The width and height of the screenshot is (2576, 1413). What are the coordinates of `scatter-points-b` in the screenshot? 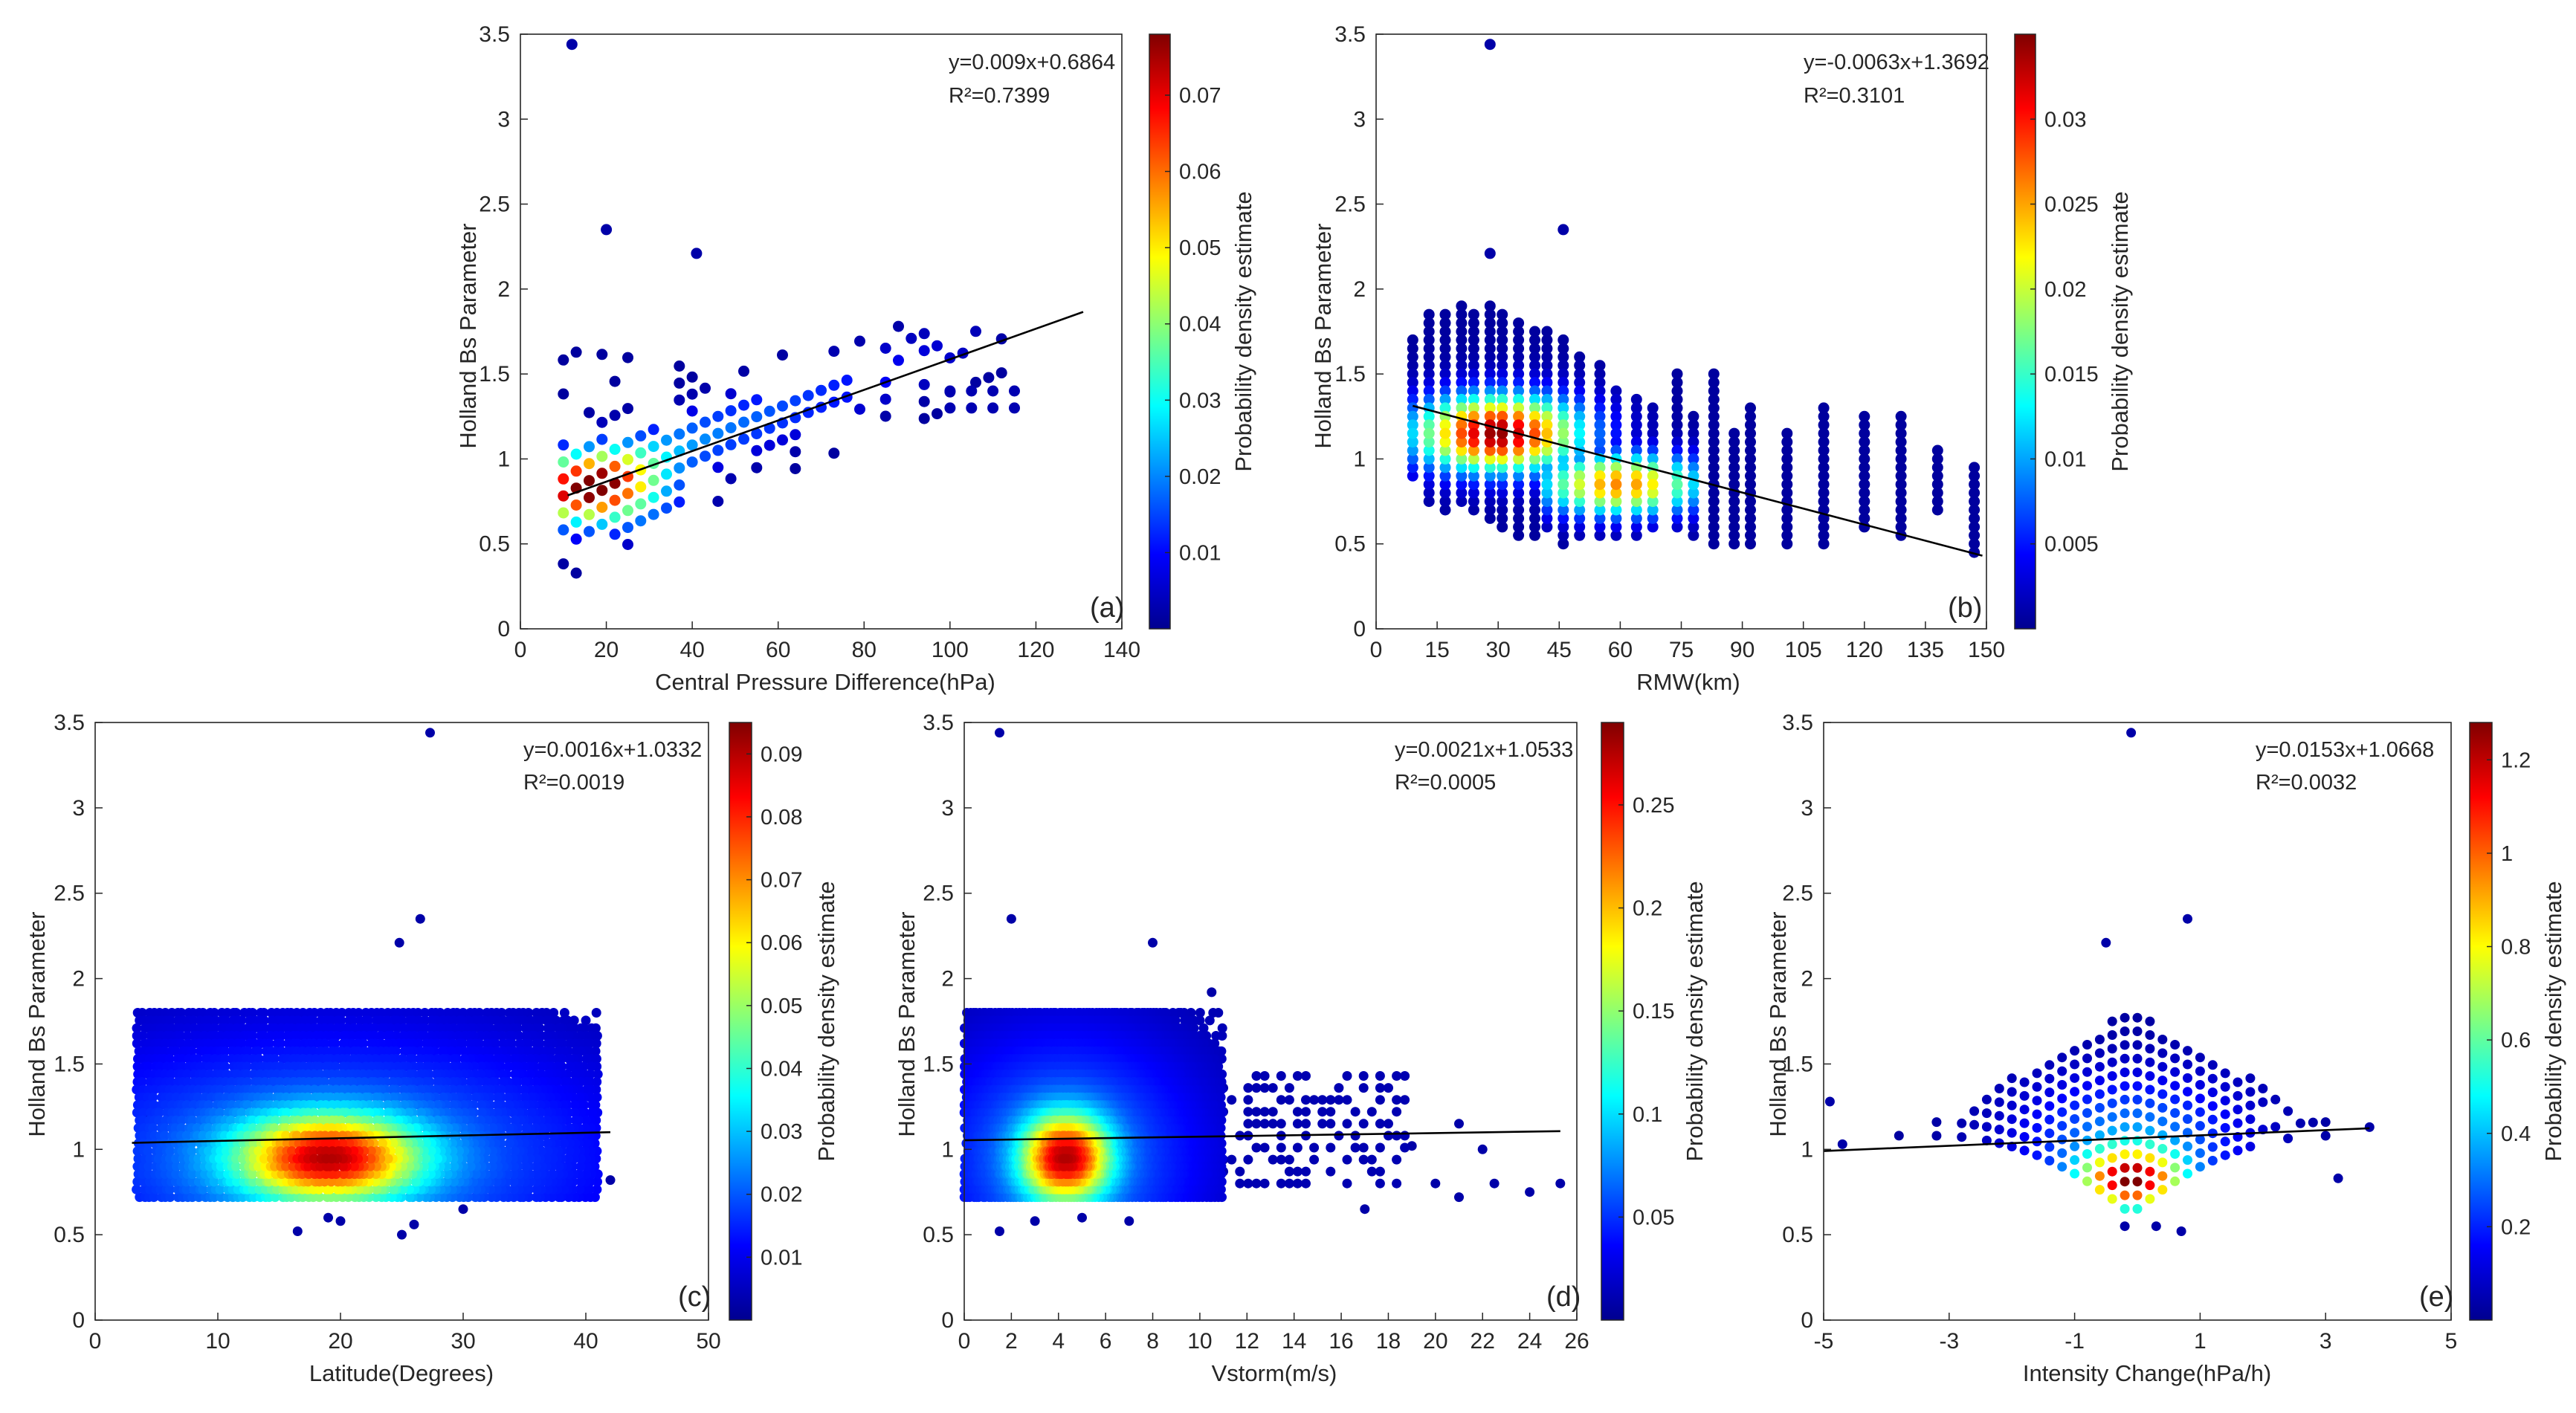 It's located at (1694, 298).